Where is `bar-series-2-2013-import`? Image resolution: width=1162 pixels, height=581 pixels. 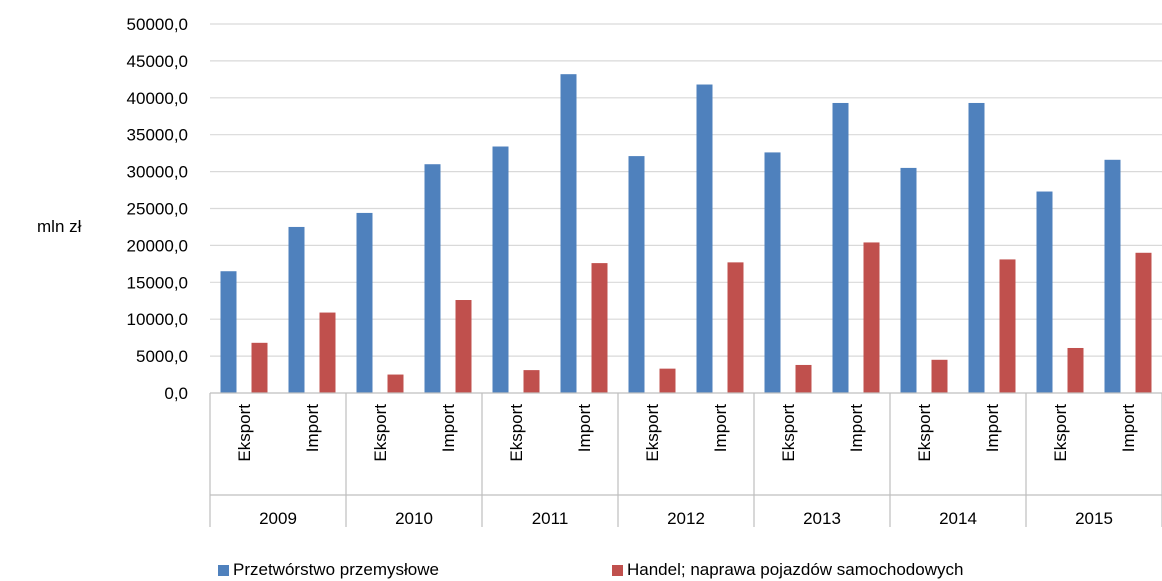
bar-series-2-2013-import is located at coordinates (871, 317).